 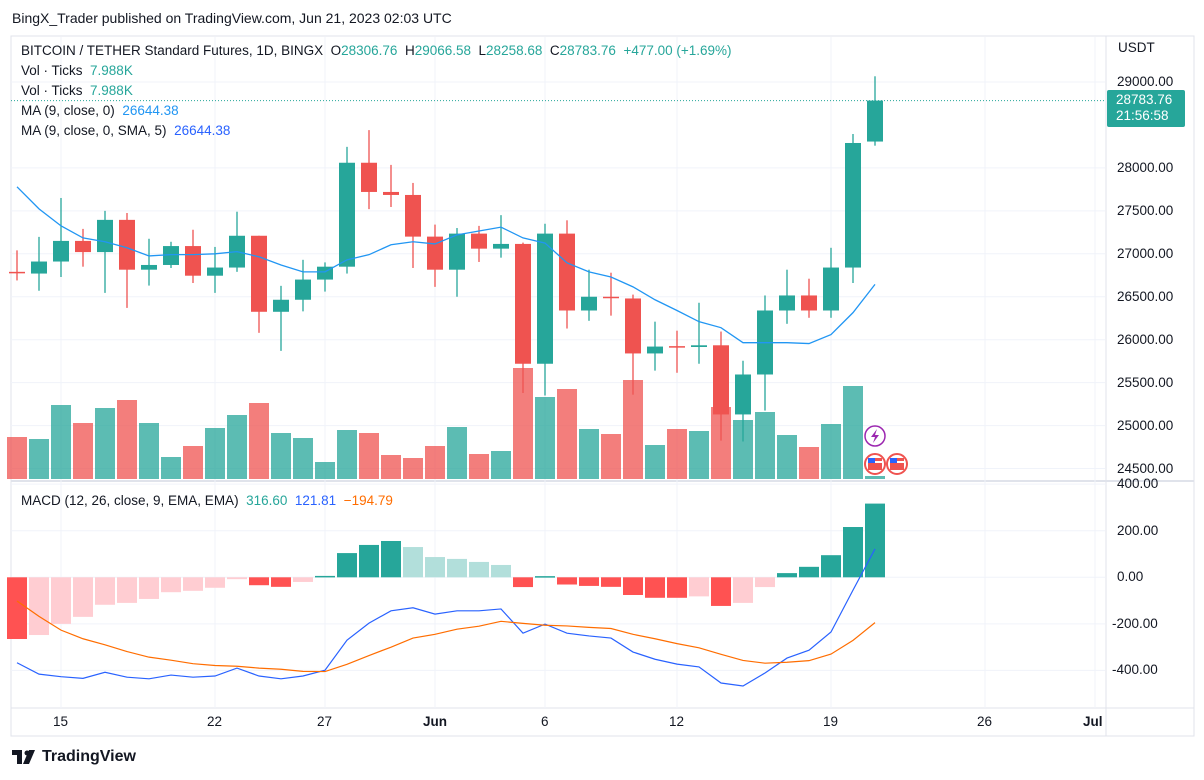 I want to click on last-price: 28783.76, so click(x=1144, y=99).